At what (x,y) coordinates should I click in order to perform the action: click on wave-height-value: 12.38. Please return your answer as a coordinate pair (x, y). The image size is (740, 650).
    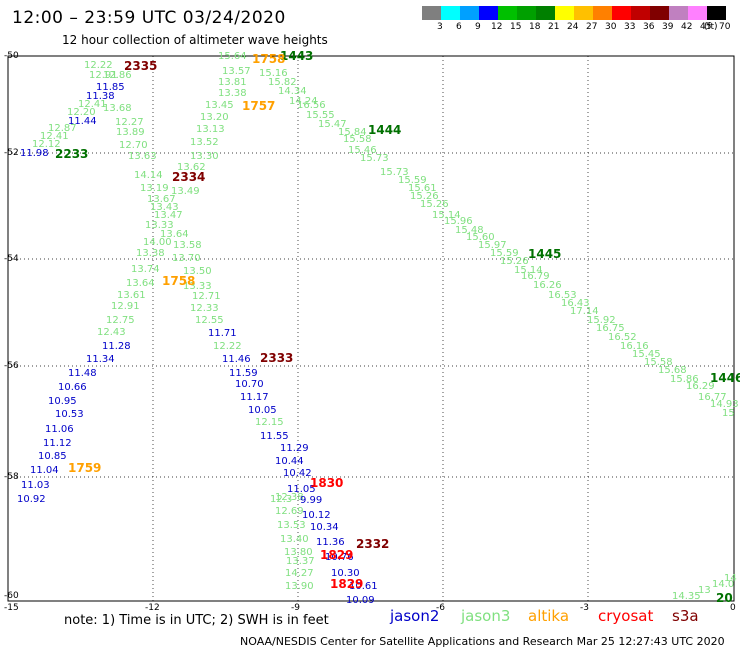
    Looking at the image, I should click on (289, 497).